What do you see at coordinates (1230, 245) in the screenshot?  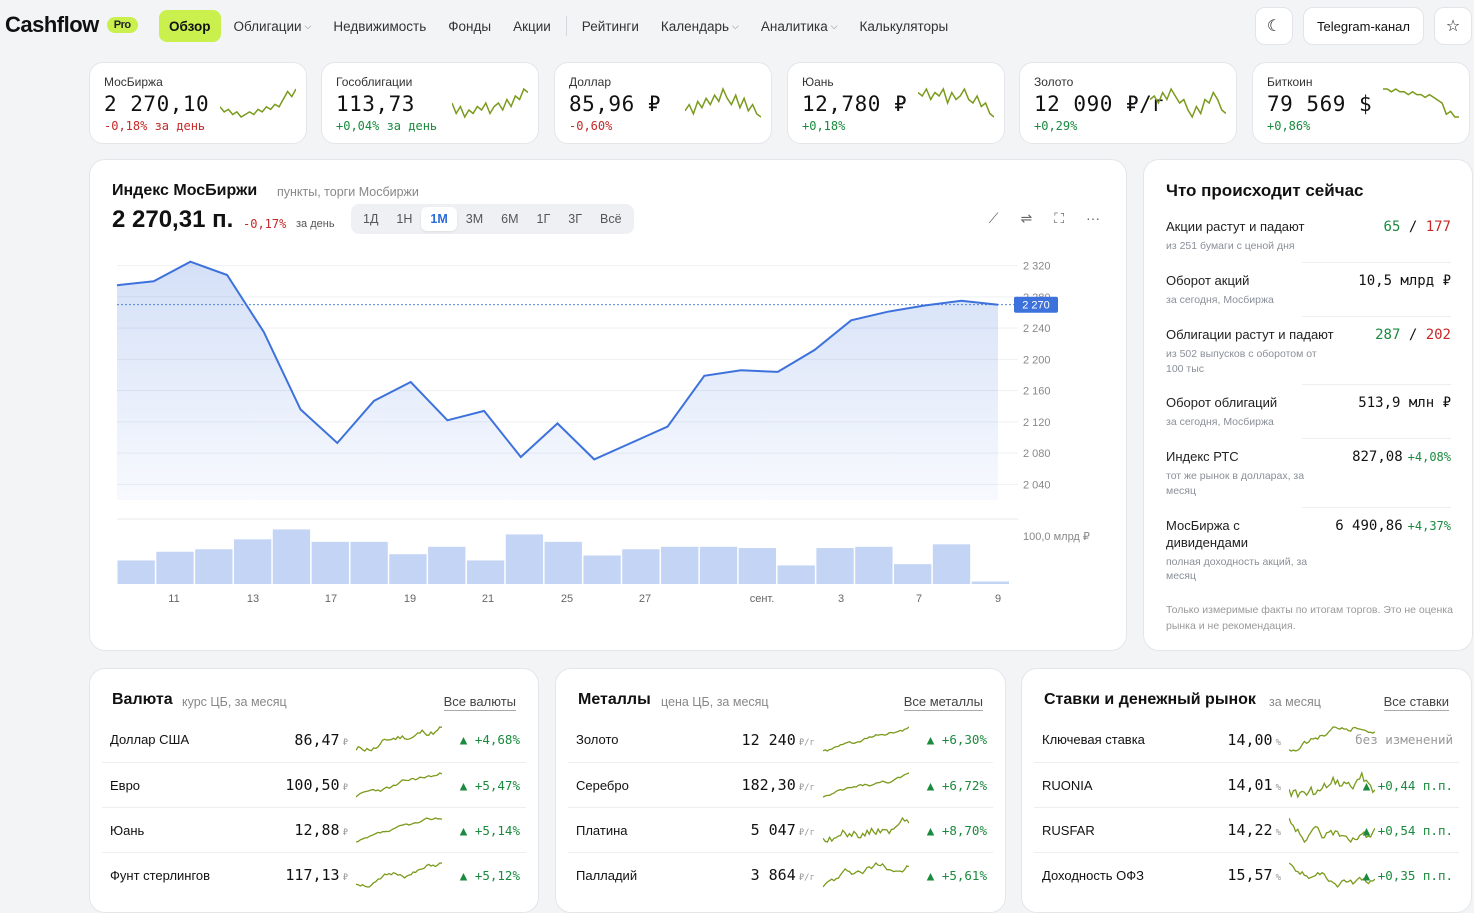 I see `info-sub: из 251 бумаги с ценой дня` at bounding box center [1230, 245].